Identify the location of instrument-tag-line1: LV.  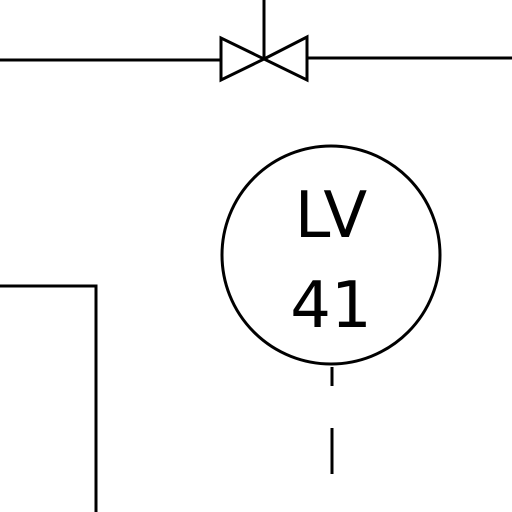
(331, 216).